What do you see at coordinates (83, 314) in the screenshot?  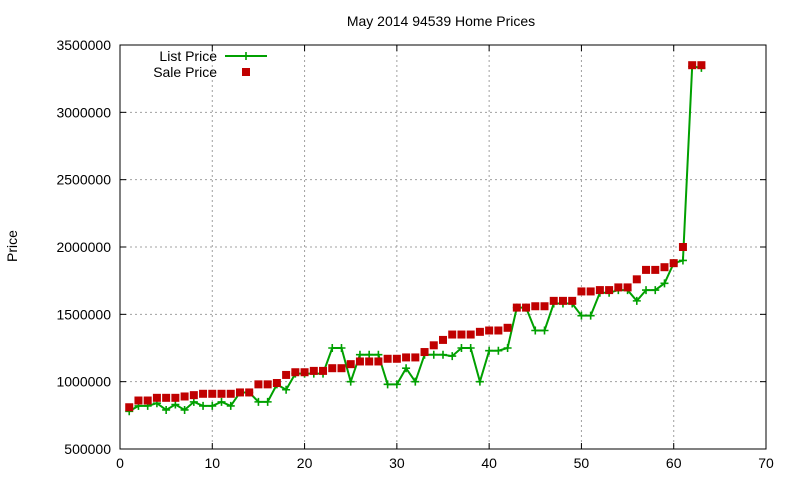 I see `y-tick-label: 1500000` at bounding box center [83, 314].